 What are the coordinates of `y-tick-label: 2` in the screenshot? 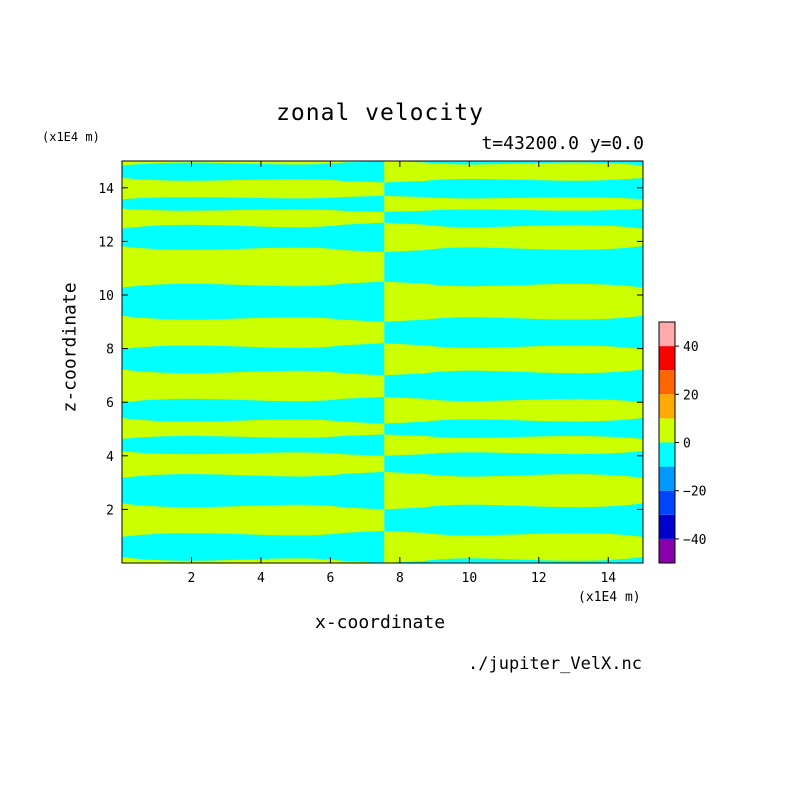 It's located at (110, 510).